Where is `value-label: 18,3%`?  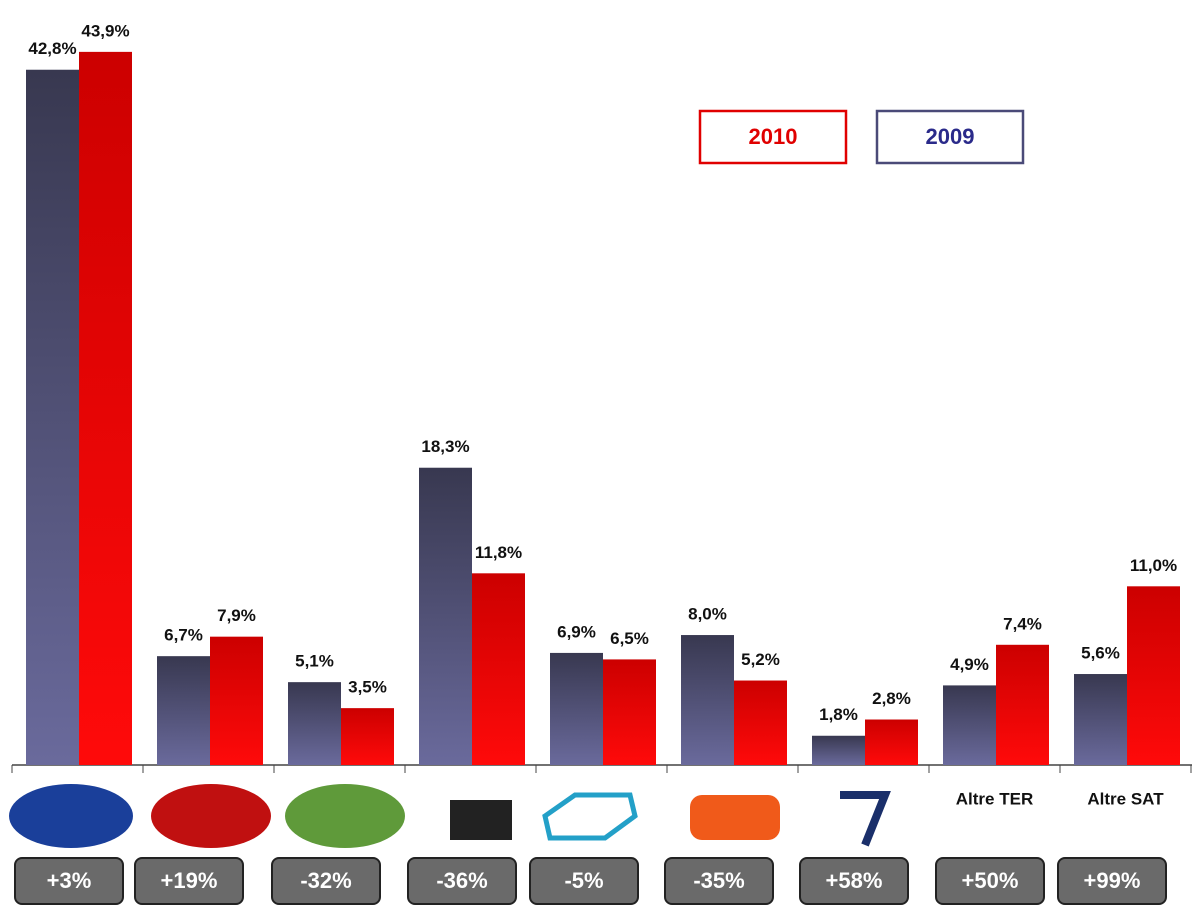
value-label: 18,3% is located at coordinates (445, 446).